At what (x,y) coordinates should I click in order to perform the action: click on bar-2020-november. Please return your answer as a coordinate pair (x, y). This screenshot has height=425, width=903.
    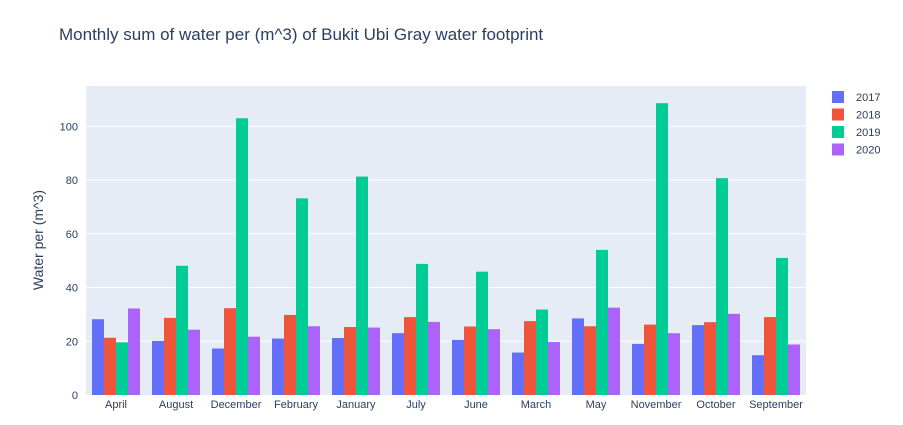
    Looking at the image, I should click on (674, 364).